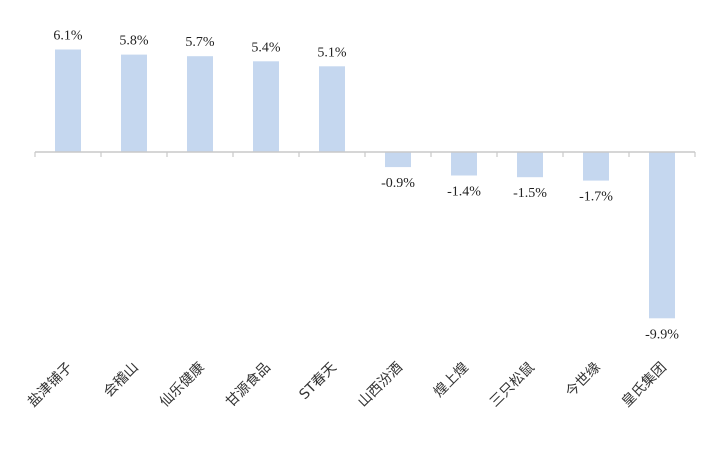 The width and height of the screenshot is (720, 452). What do you see at coordinates (317, 381) in the screenshot?
I see `category-label-5: ST春天` at bounding box center [317, 381].